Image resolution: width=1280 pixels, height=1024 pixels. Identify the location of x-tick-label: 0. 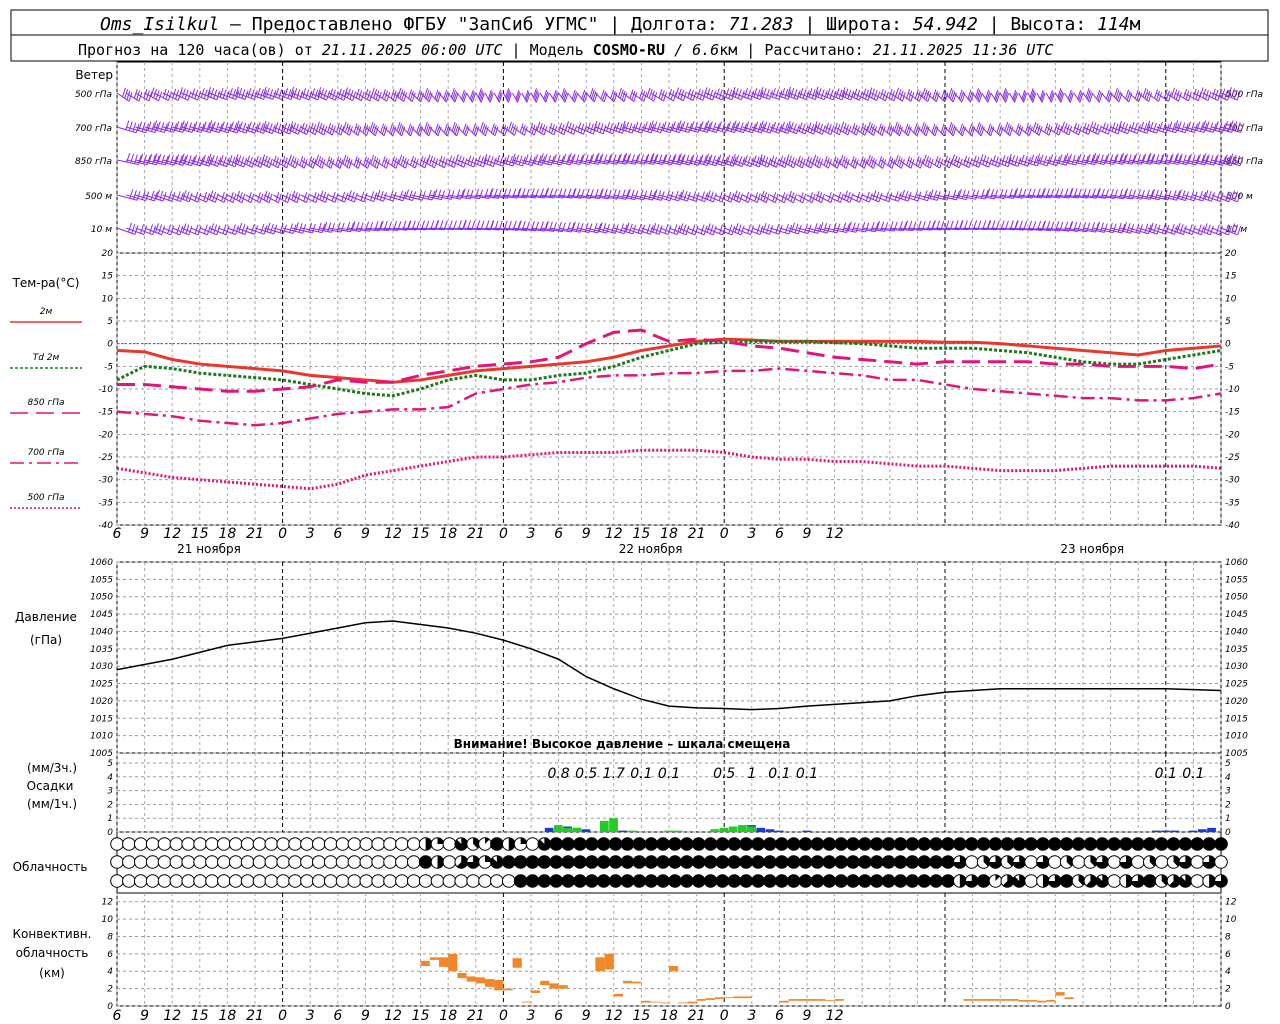
(282, 534).